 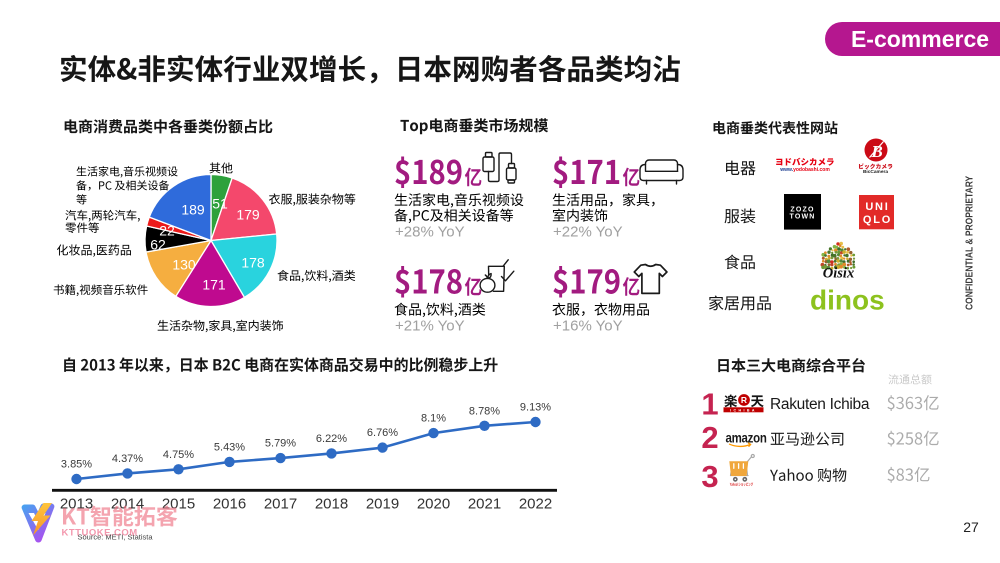 I want to click on svg-text: dinos, so click(x=847, y=300).